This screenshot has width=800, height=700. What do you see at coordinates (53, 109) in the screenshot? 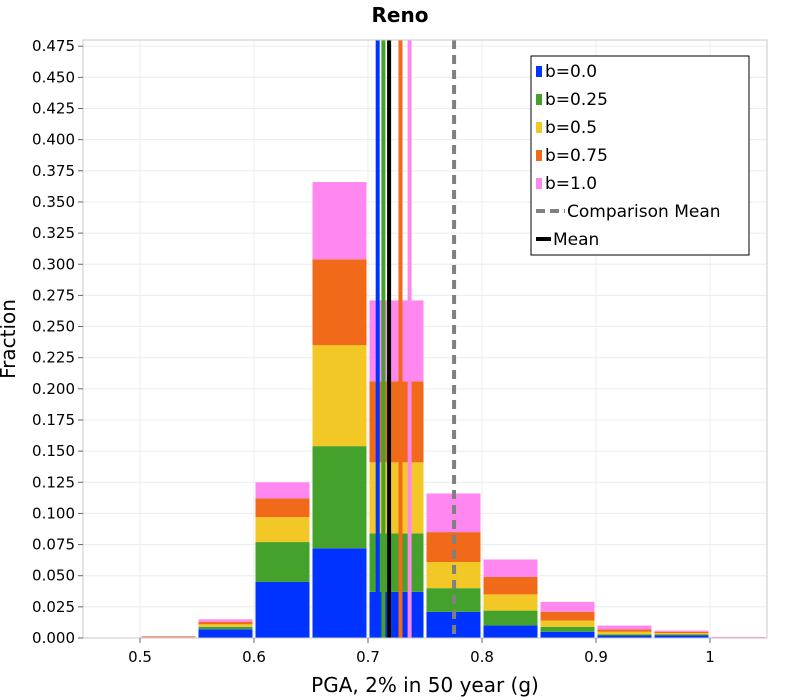
I see `y-tick-label: 0.425` at bounding box center [53, 109].